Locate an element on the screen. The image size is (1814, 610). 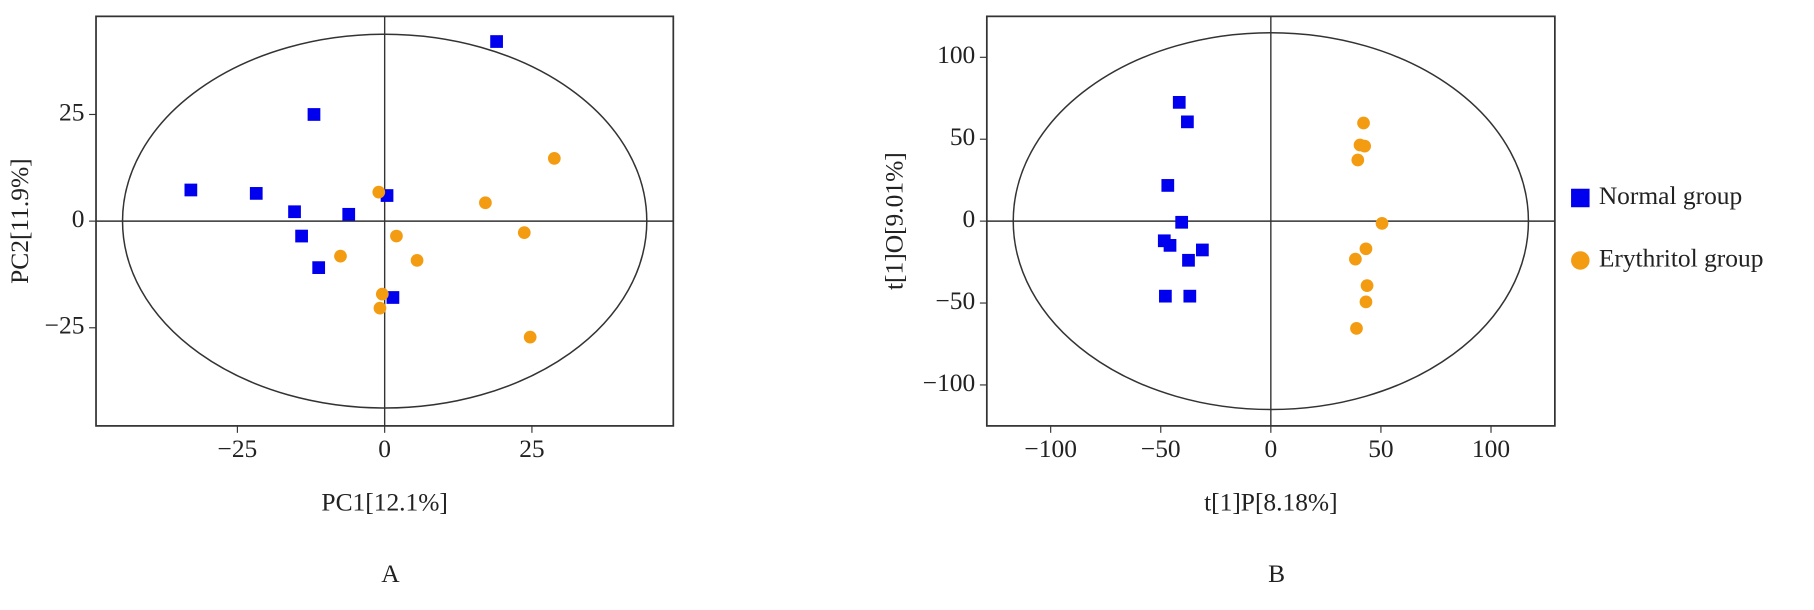
x-tick-label: 25 is located at coordinates (531, 448).